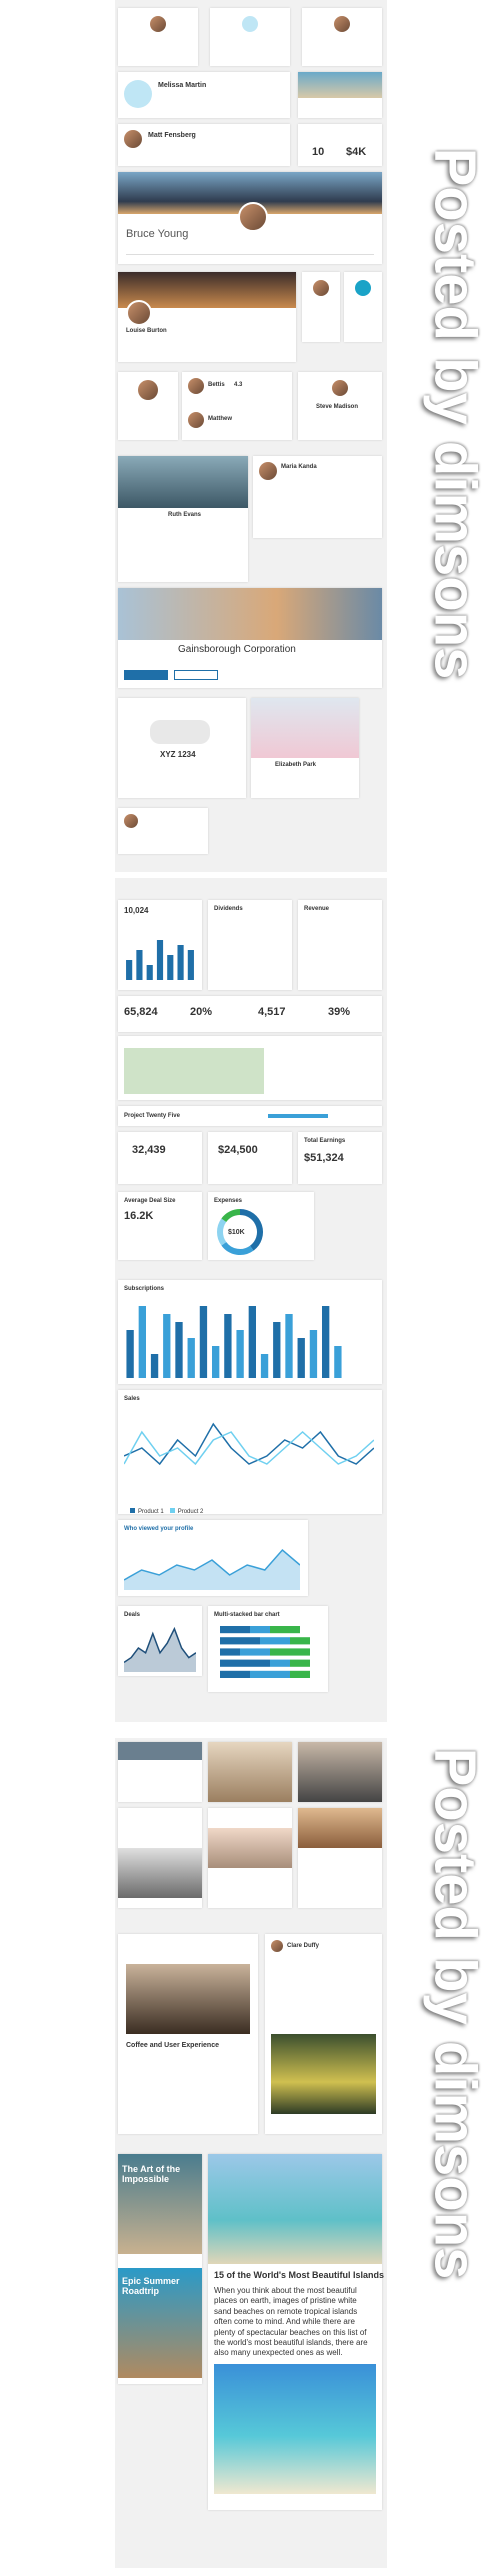  I want to click on card-title: Dividends, so click(228, 909).